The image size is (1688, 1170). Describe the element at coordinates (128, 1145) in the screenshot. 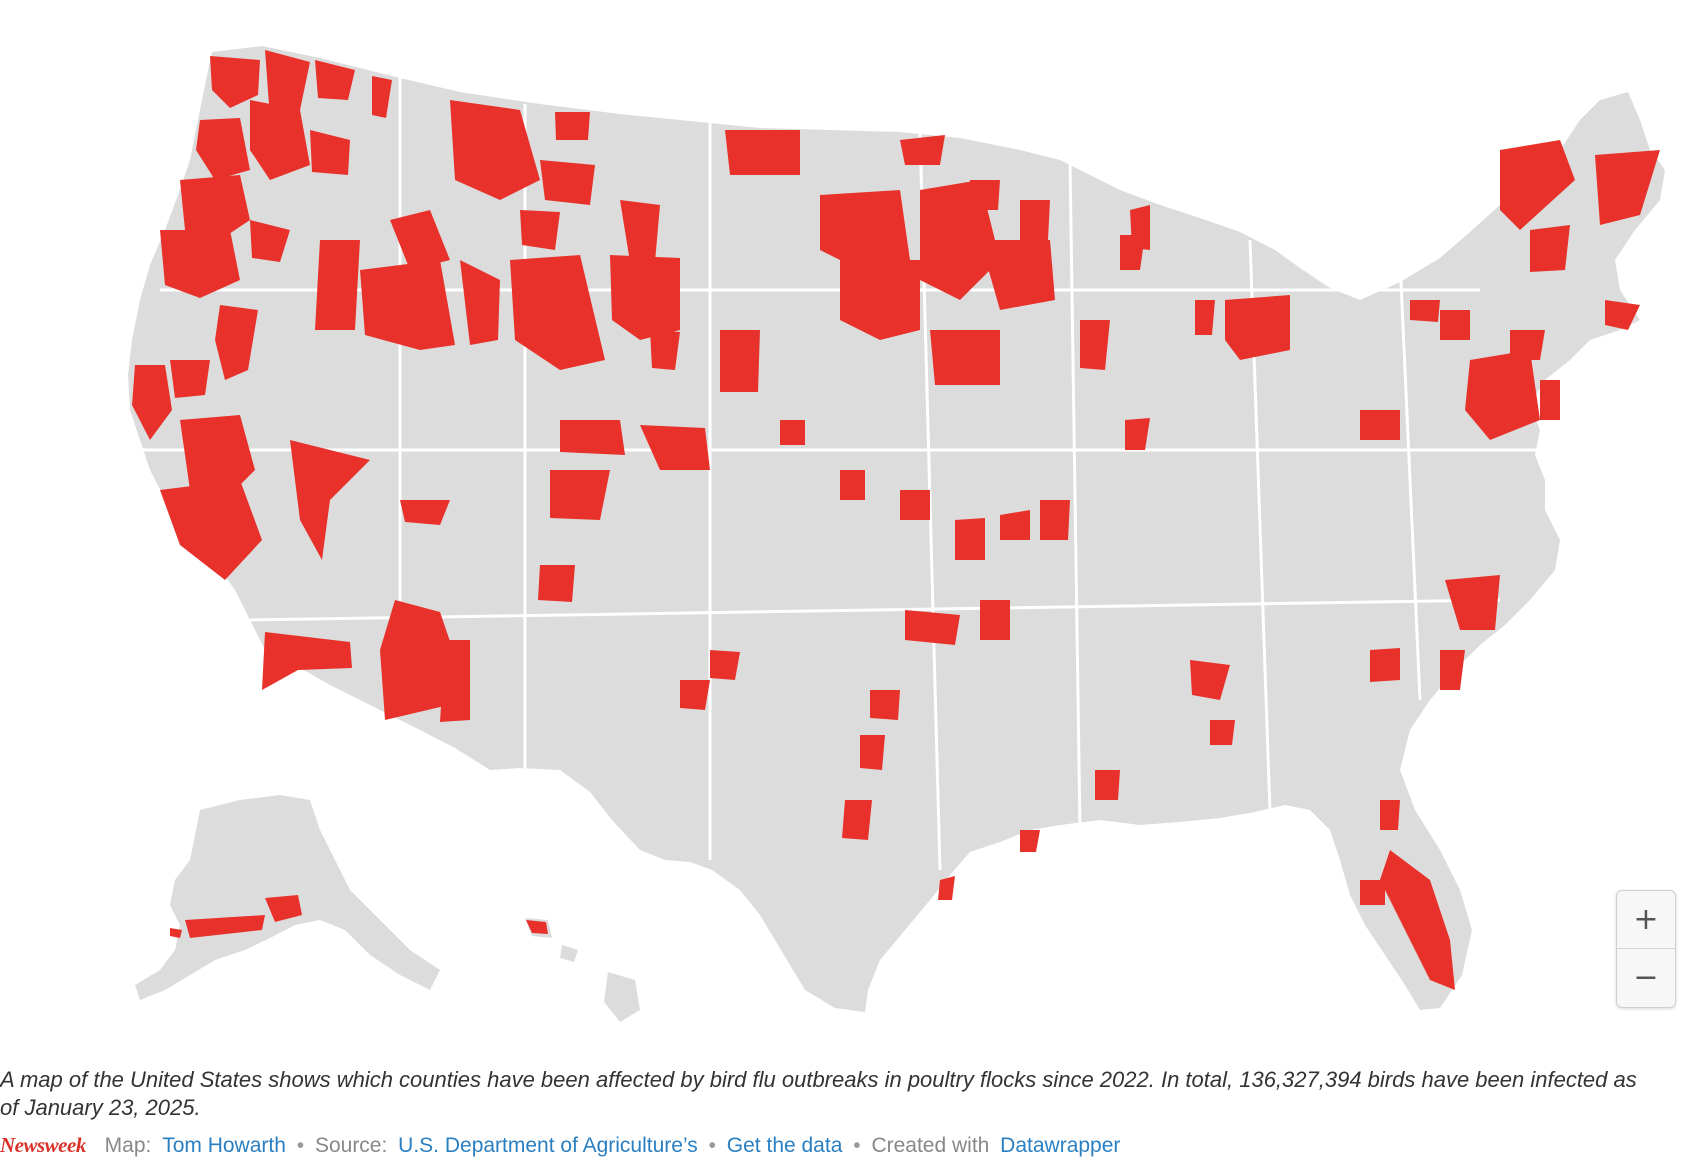

I see `map-credit-label: Map:` at that location.